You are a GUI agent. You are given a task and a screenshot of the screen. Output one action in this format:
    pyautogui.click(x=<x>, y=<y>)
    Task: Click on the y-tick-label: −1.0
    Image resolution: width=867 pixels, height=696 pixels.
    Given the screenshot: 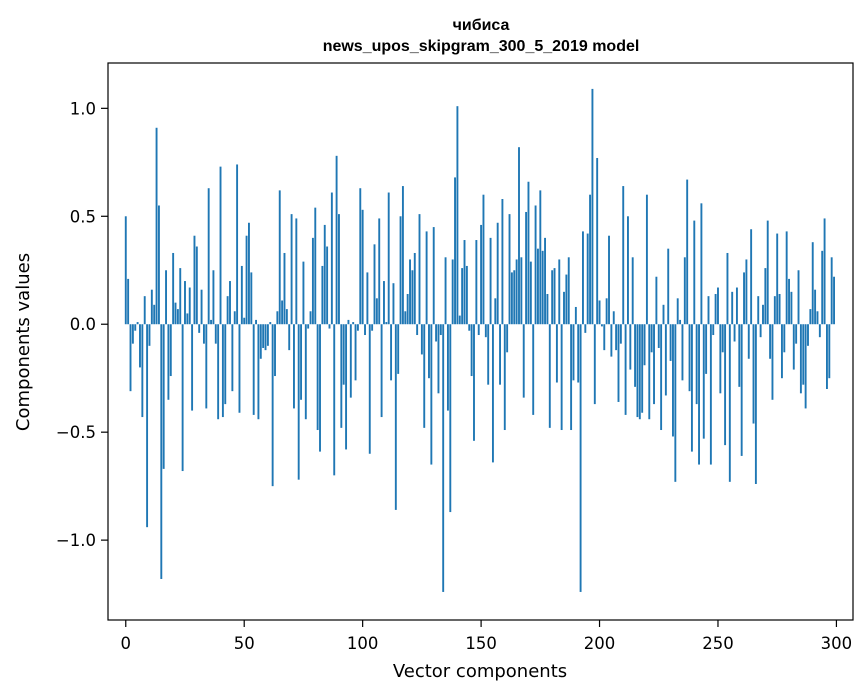 What is the action you would take?
    pyautogui.click(x=76, y=540)
    